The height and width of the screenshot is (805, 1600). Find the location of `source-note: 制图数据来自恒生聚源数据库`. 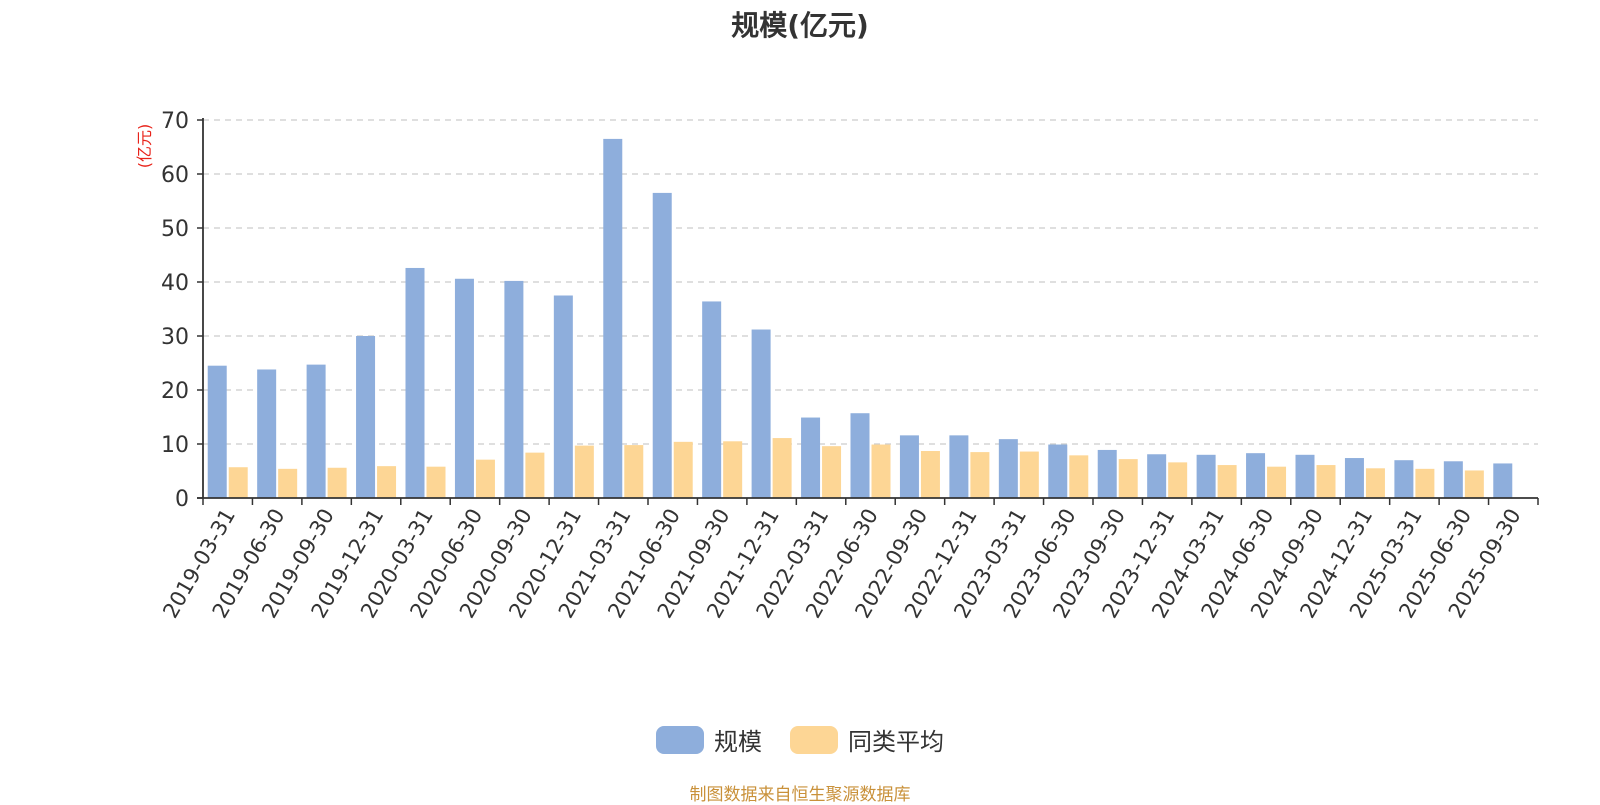

source-note: 制图数据来自恒生聚源数据库 is located at coordinates (800, 795).